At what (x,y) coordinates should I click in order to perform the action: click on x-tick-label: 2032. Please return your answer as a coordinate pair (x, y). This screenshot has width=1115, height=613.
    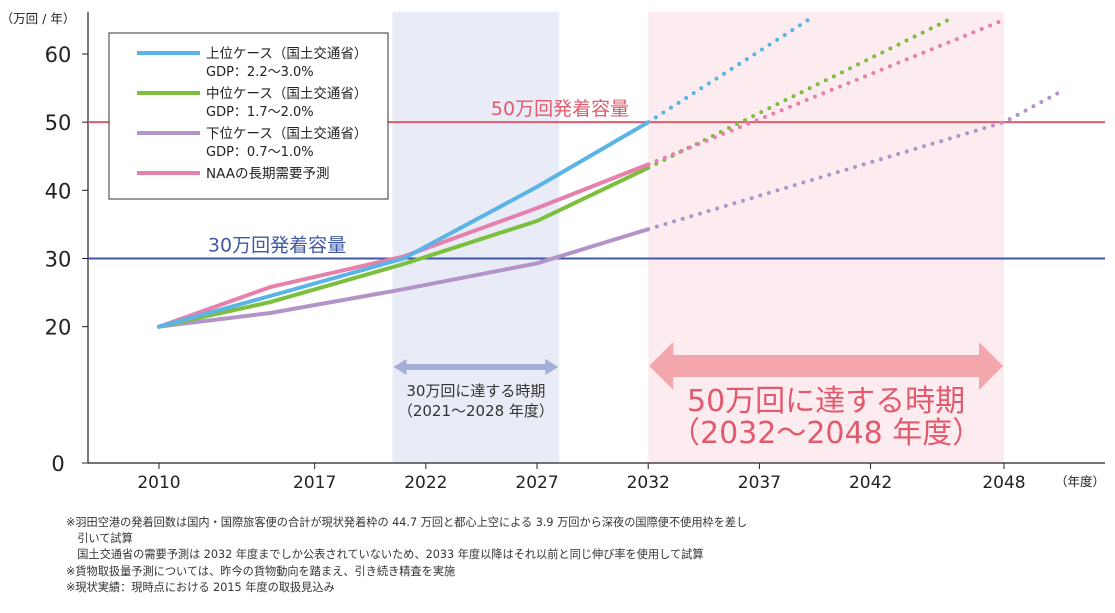
    Looking at the image, I should click on (648, 483).